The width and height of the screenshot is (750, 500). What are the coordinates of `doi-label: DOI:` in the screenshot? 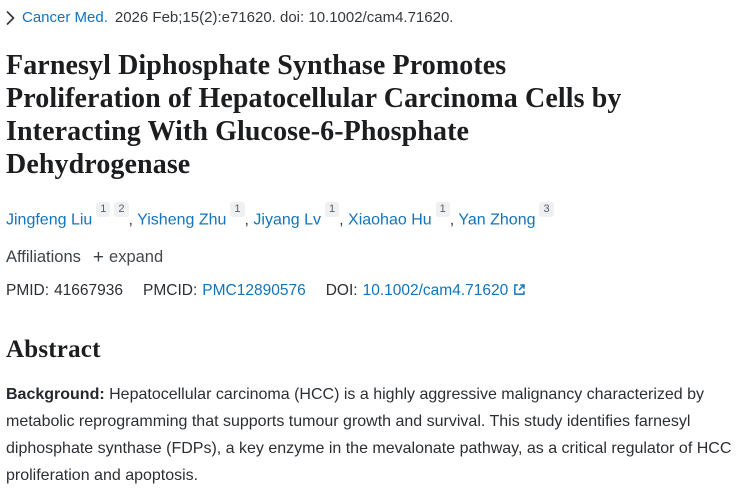 It's located at (341, 291).